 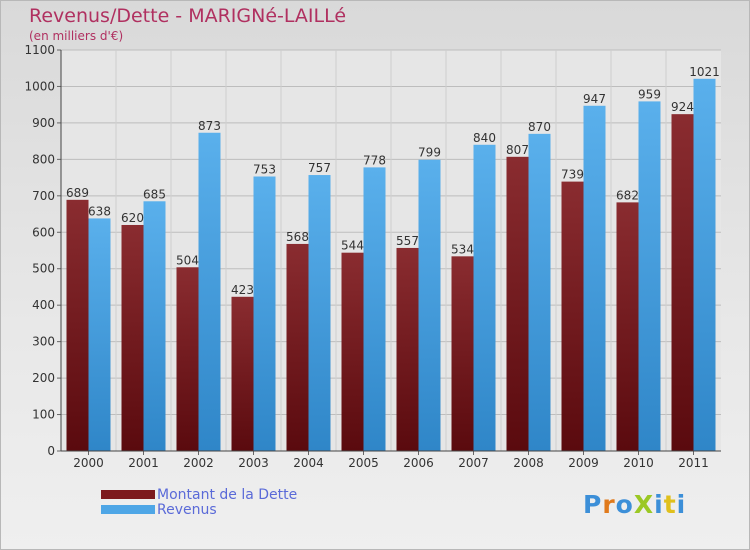 I want to click on y-tick-label: 1000, so click(x=39, y=86).